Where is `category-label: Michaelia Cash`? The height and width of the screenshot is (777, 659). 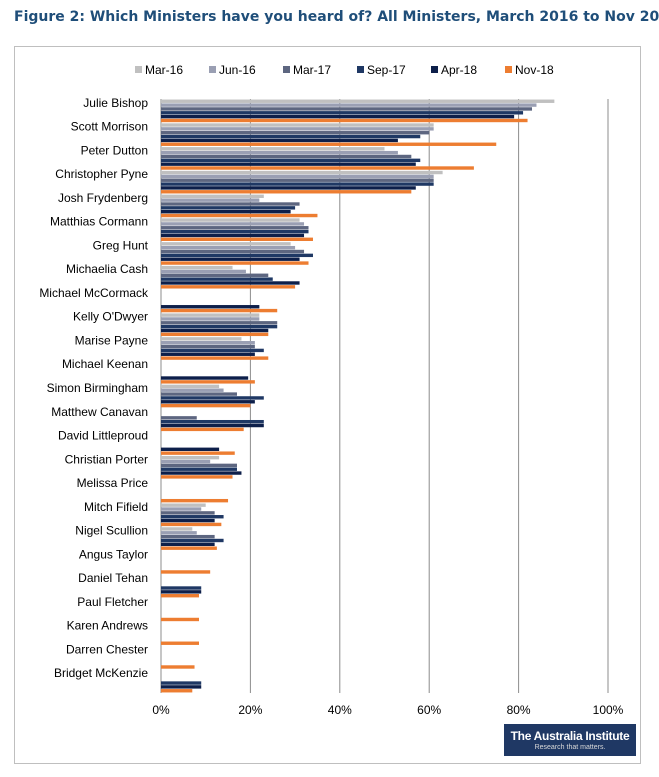
category-label: Michaelia Cash is located at coordinates (107, 269).